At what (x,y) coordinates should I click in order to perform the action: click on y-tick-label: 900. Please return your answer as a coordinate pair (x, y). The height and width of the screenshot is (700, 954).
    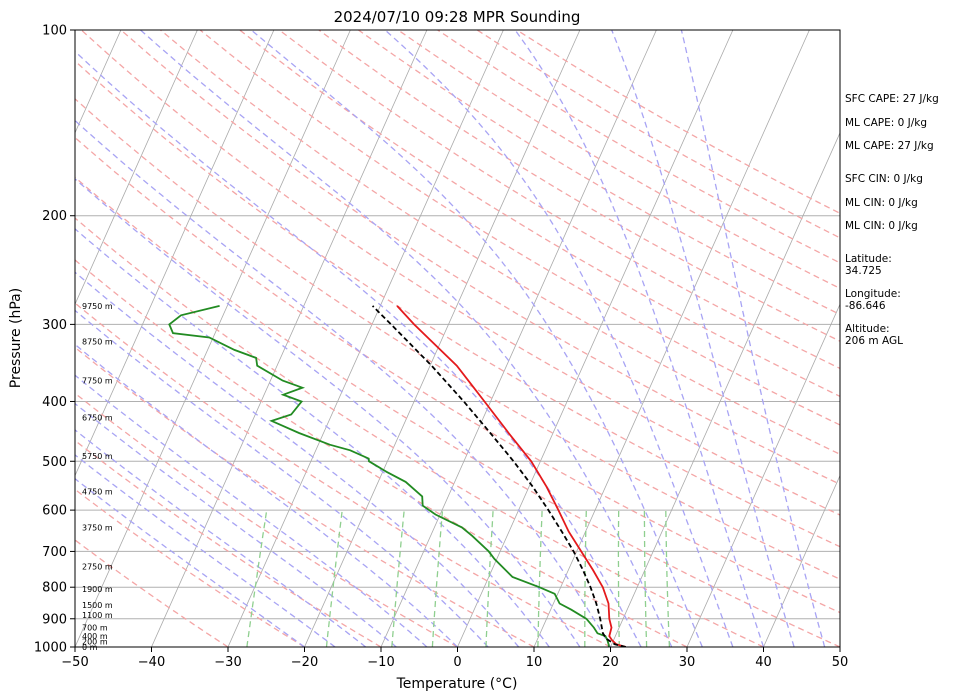
    Looking at the image, I should click on (54, 619).